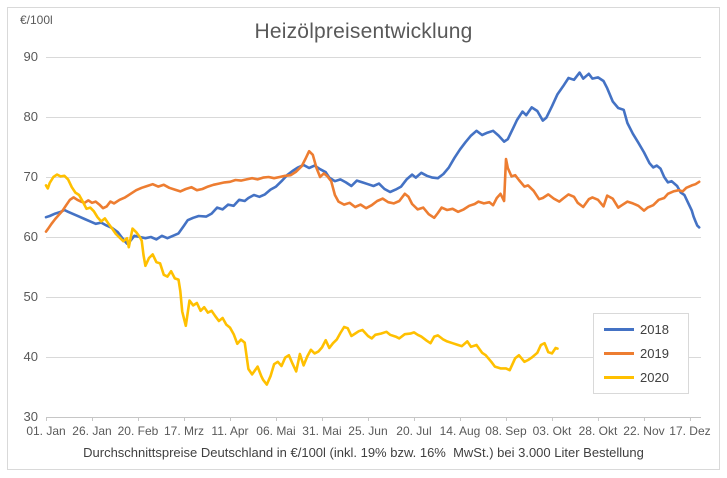 This screenshot has height=478, width=727. What do you see at coordinates (690, 431) in the screenshot?
I see `x-axis-label-17-Dez: 17. Dez` at bounding box center [690, 431].